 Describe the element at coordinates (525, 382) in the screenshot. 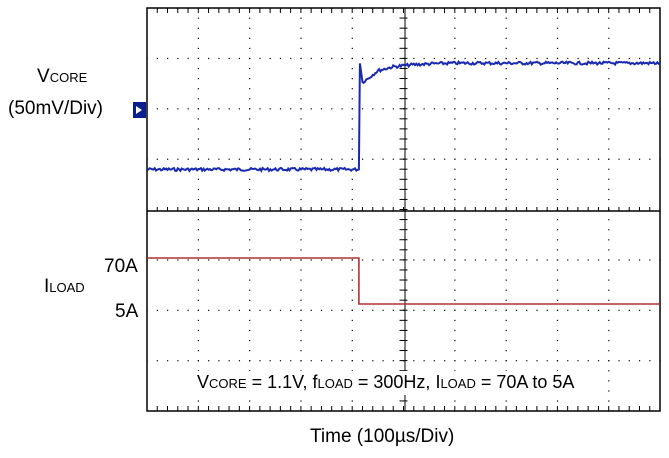

I see `cond-i-val: = 70A to 5A` at that location.